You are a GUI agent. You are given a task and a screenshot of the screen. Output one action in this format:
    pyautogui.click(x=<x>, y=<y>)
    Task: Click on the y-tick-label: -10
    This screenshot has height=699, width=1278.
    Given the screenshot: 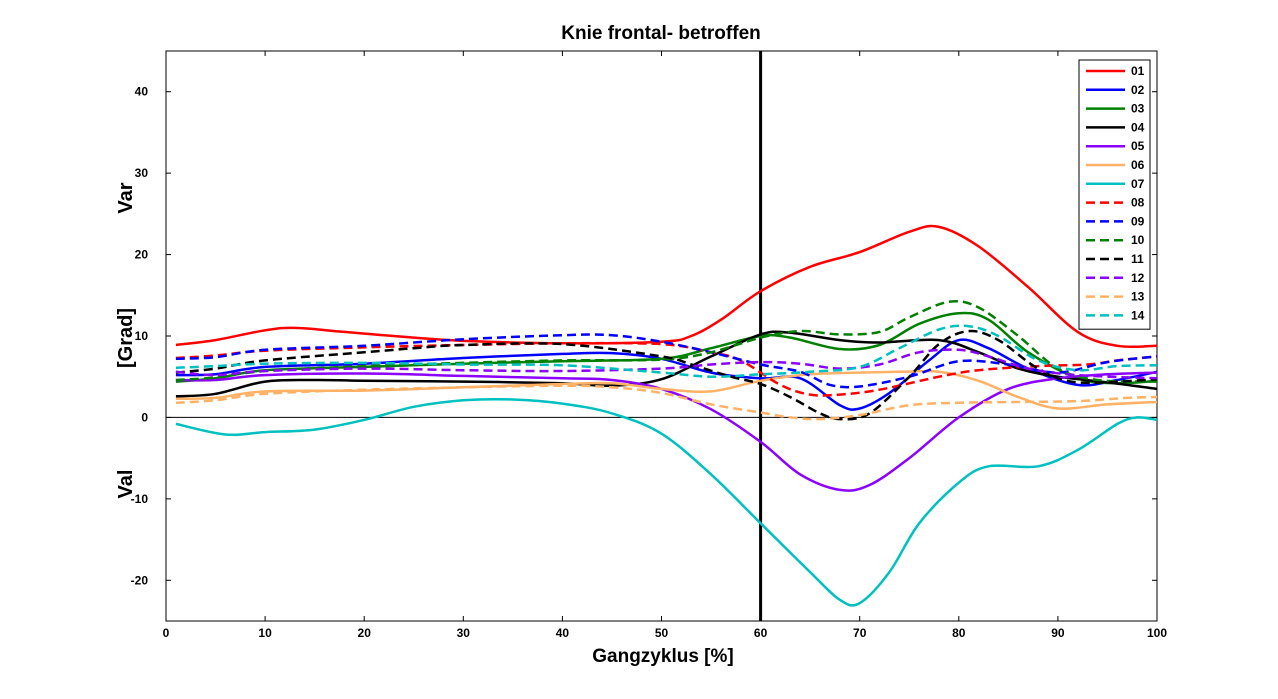 What is the action you would take?
    pyautogui.click(x=140, y=499)
    